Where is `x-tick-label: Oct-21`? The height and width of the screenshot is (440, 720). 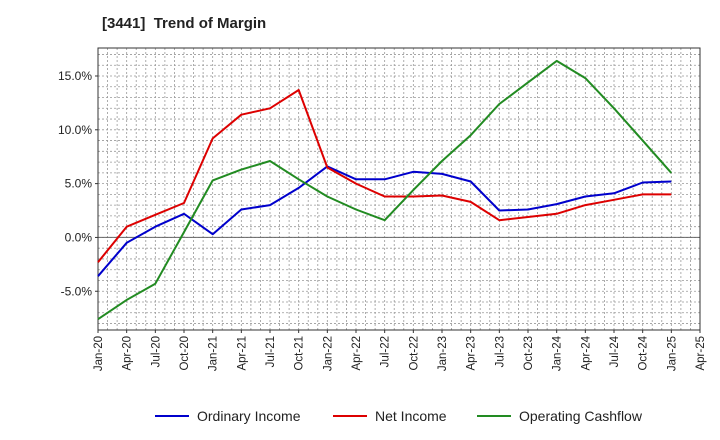 x-tick-label: Oct-21 is located at coordinates (300, 353).